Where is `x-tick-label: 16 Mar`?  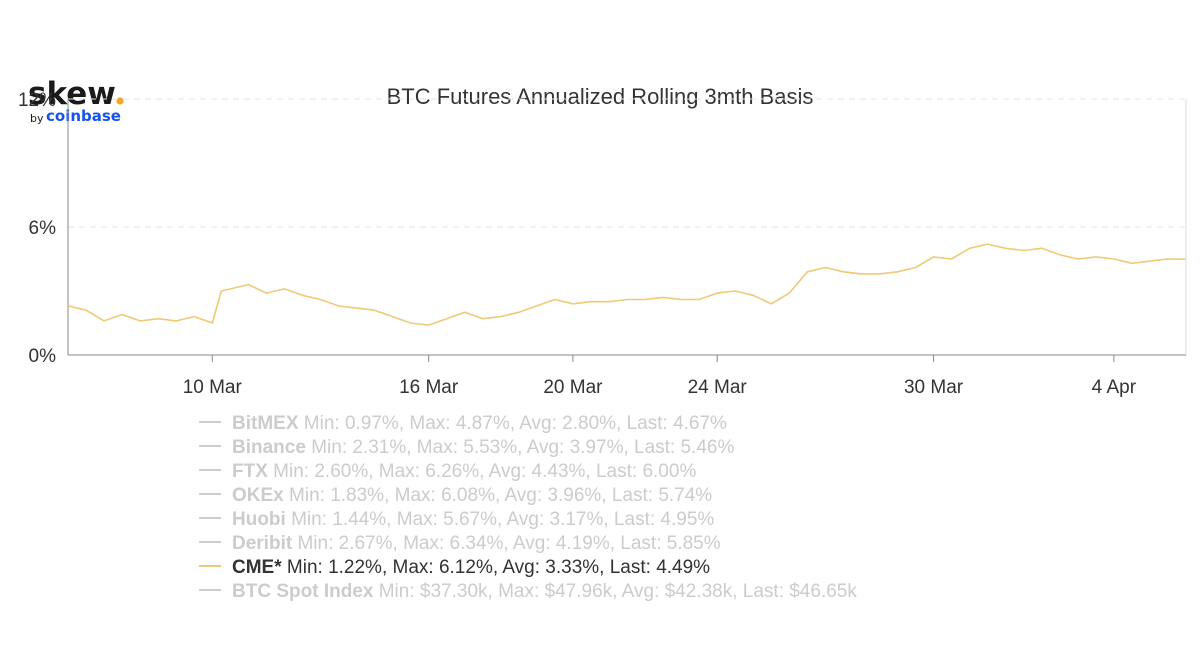 x-tick-label: 16 Mar is located at coordinates (429, 387).